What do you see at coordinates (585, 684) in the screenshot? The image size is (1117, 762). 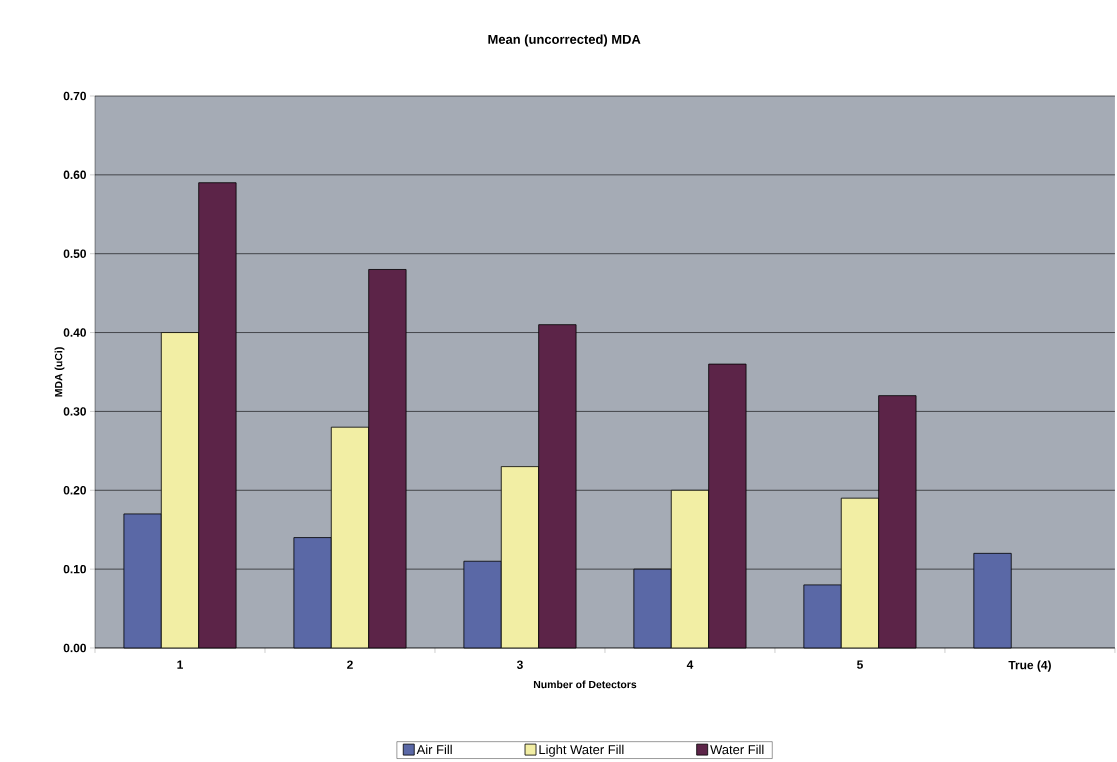 I see `x-axis-title: Number of Detectors` at bounding box center [585, 684].